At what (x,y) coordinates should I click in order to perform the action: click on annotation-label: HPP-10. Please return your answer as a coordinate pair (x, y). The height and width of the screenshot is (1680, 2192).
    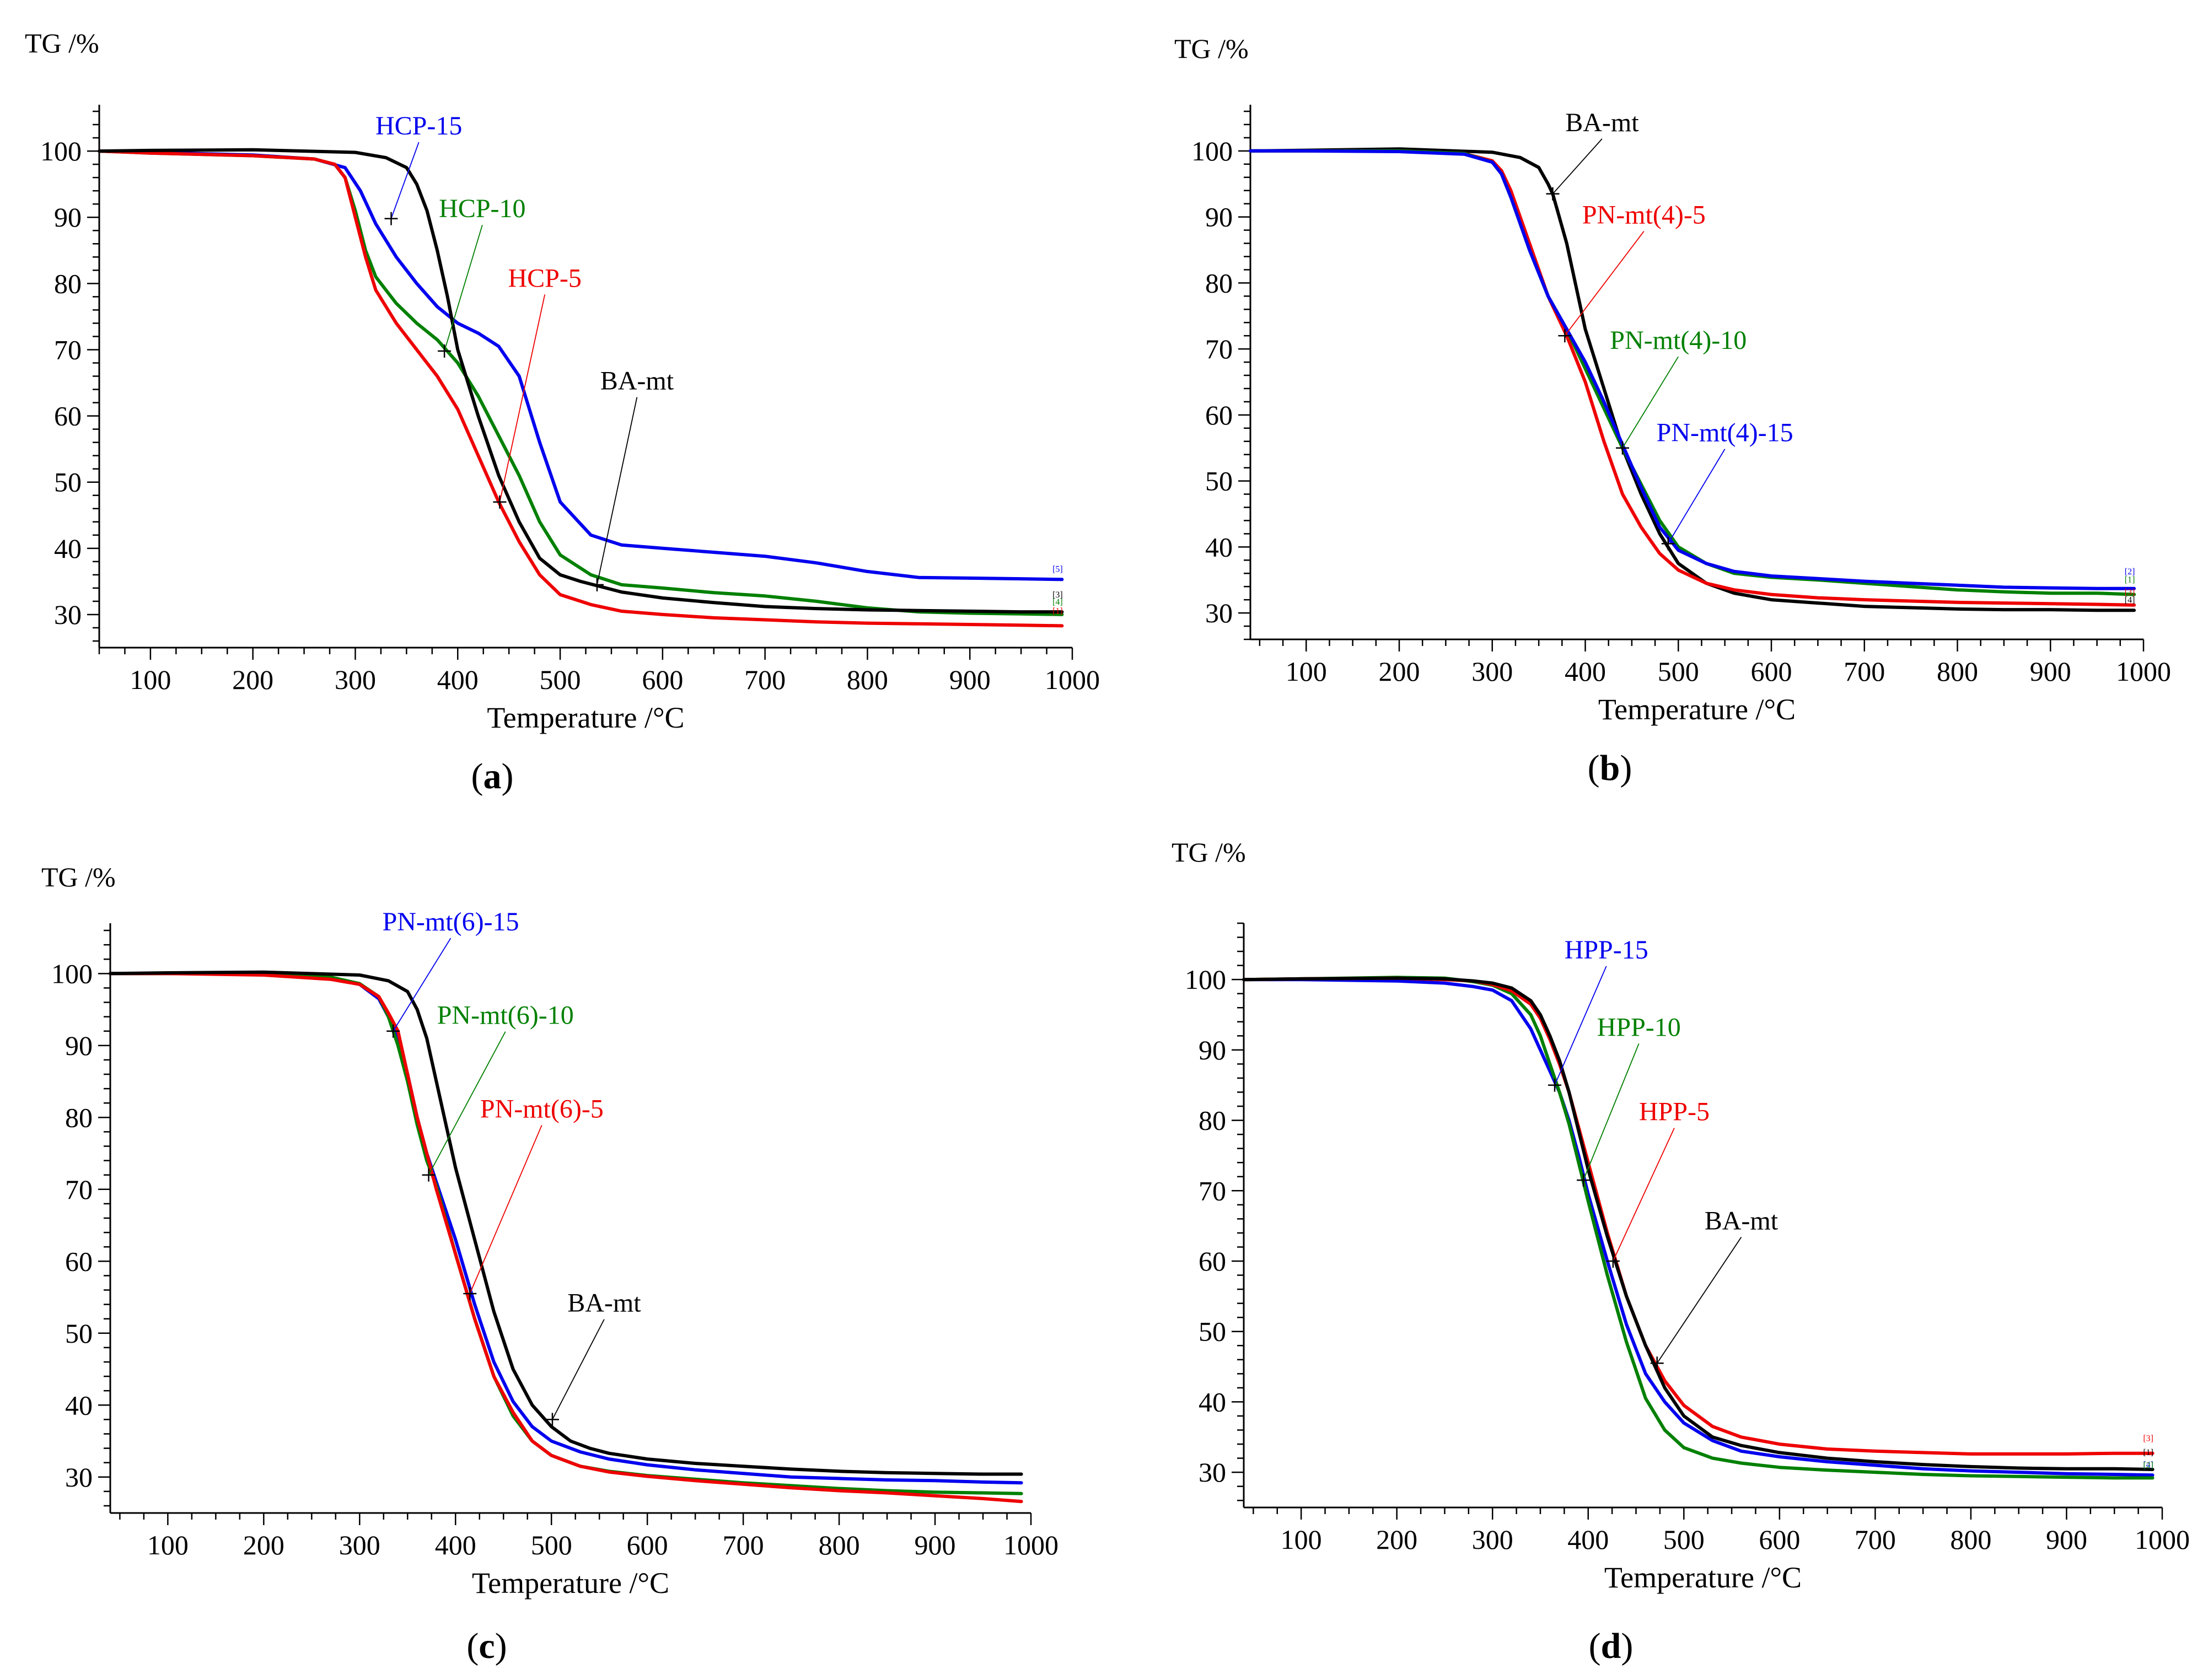
    Looking at the image, I should click on (1639, 1027).